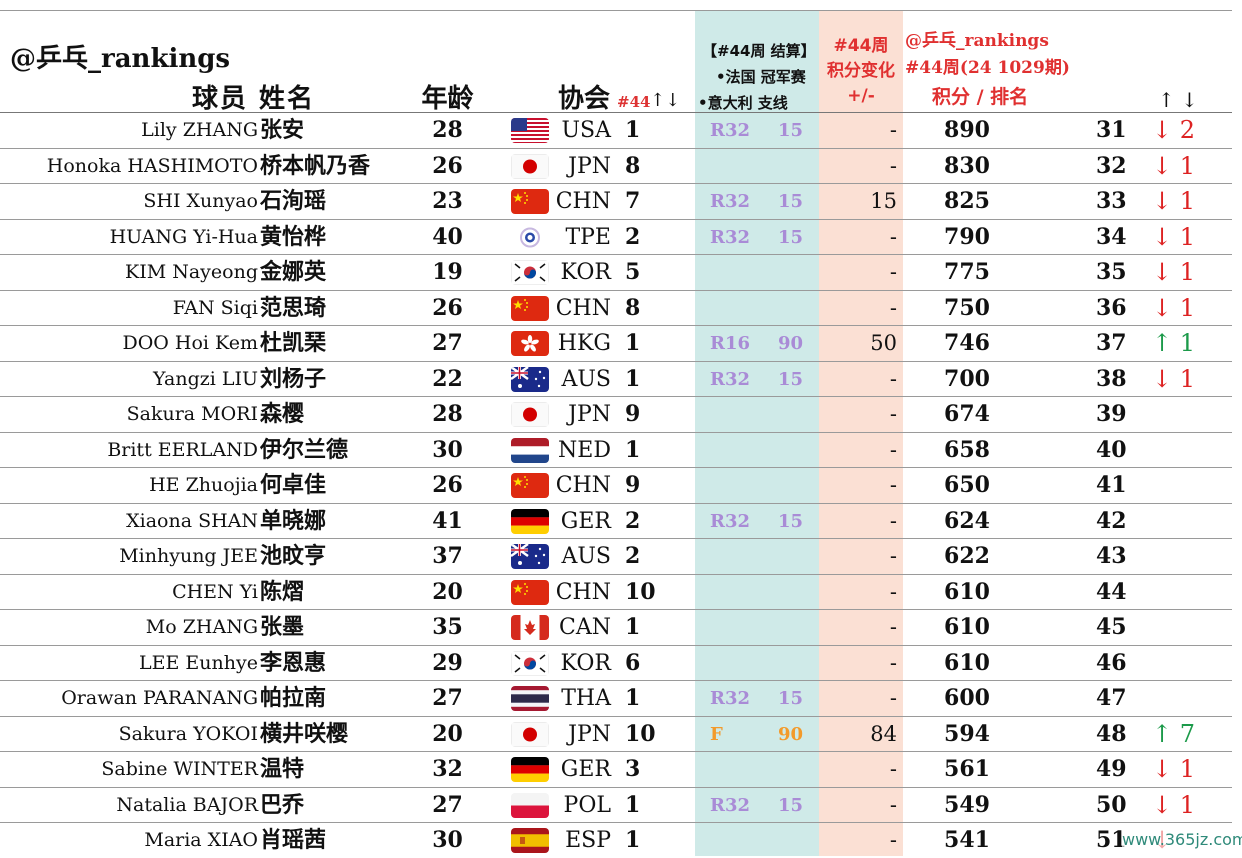  I want to click on chn-flag-icon, so click(530, 308).